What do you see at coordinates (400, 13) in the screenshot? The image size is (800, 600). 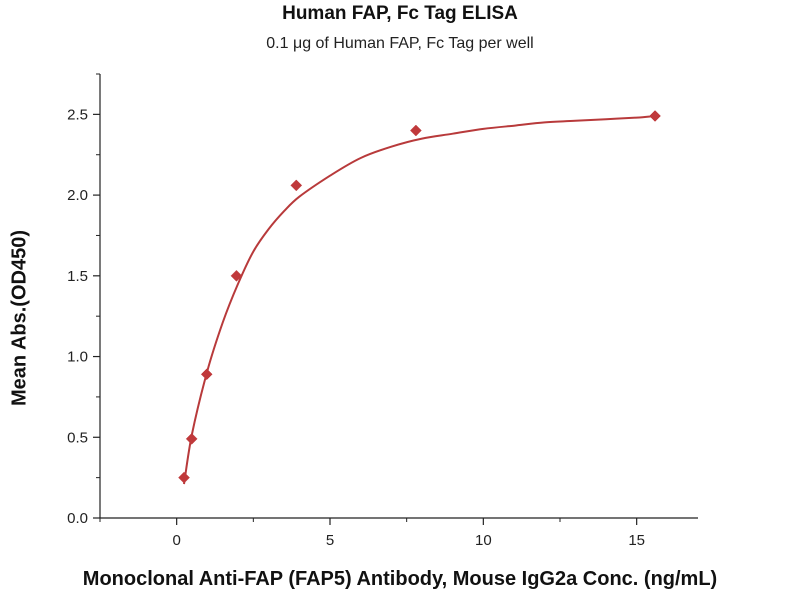 I see `chart-title: Human FAP, Fc Tag ELISA` at bounding box center [400, 13].